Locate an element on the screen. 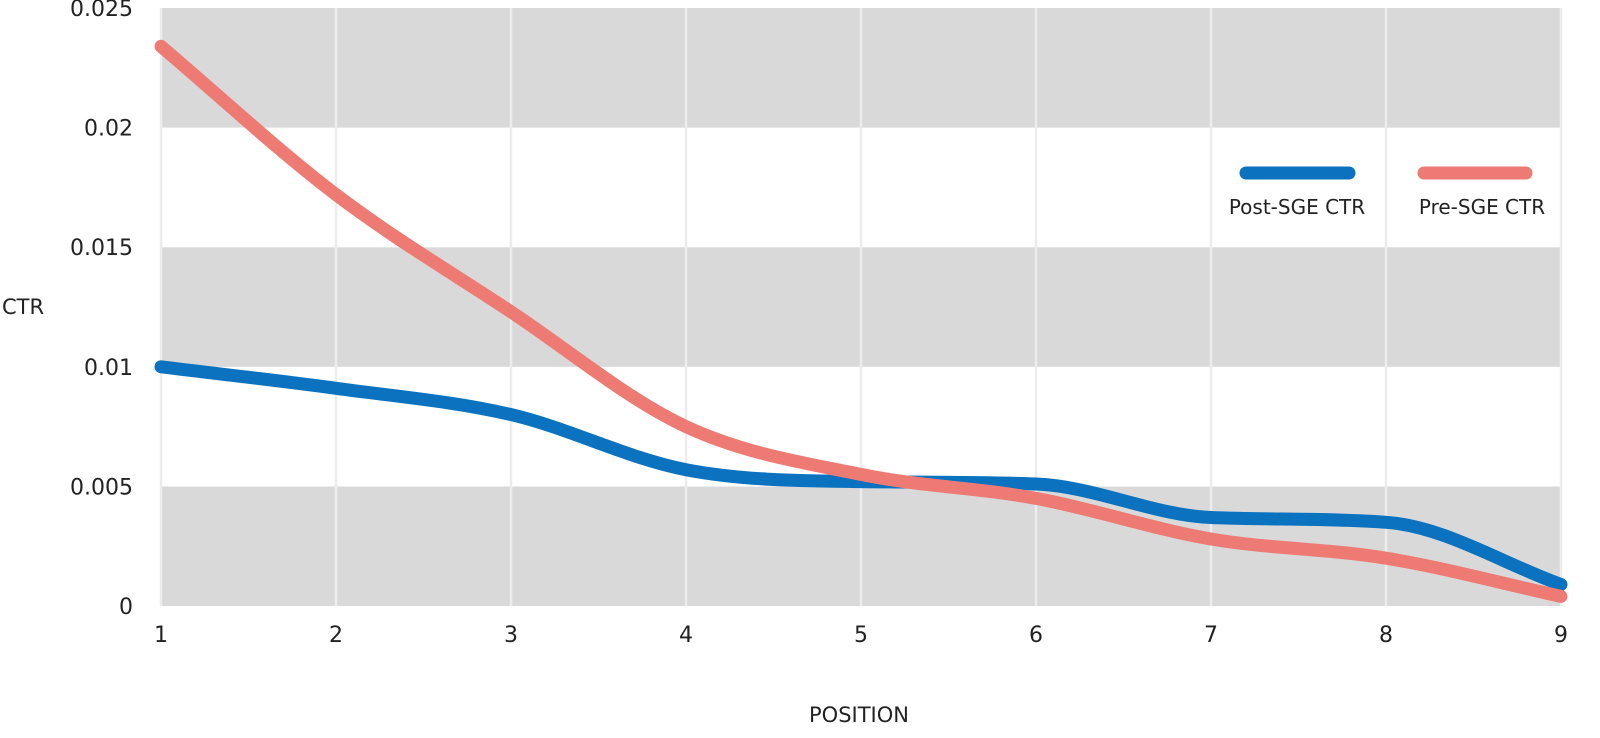 Image resolution: width=1600 pixels, height=738 pixels. x-tick-label: 7 is located at coordinates (1211, 635).